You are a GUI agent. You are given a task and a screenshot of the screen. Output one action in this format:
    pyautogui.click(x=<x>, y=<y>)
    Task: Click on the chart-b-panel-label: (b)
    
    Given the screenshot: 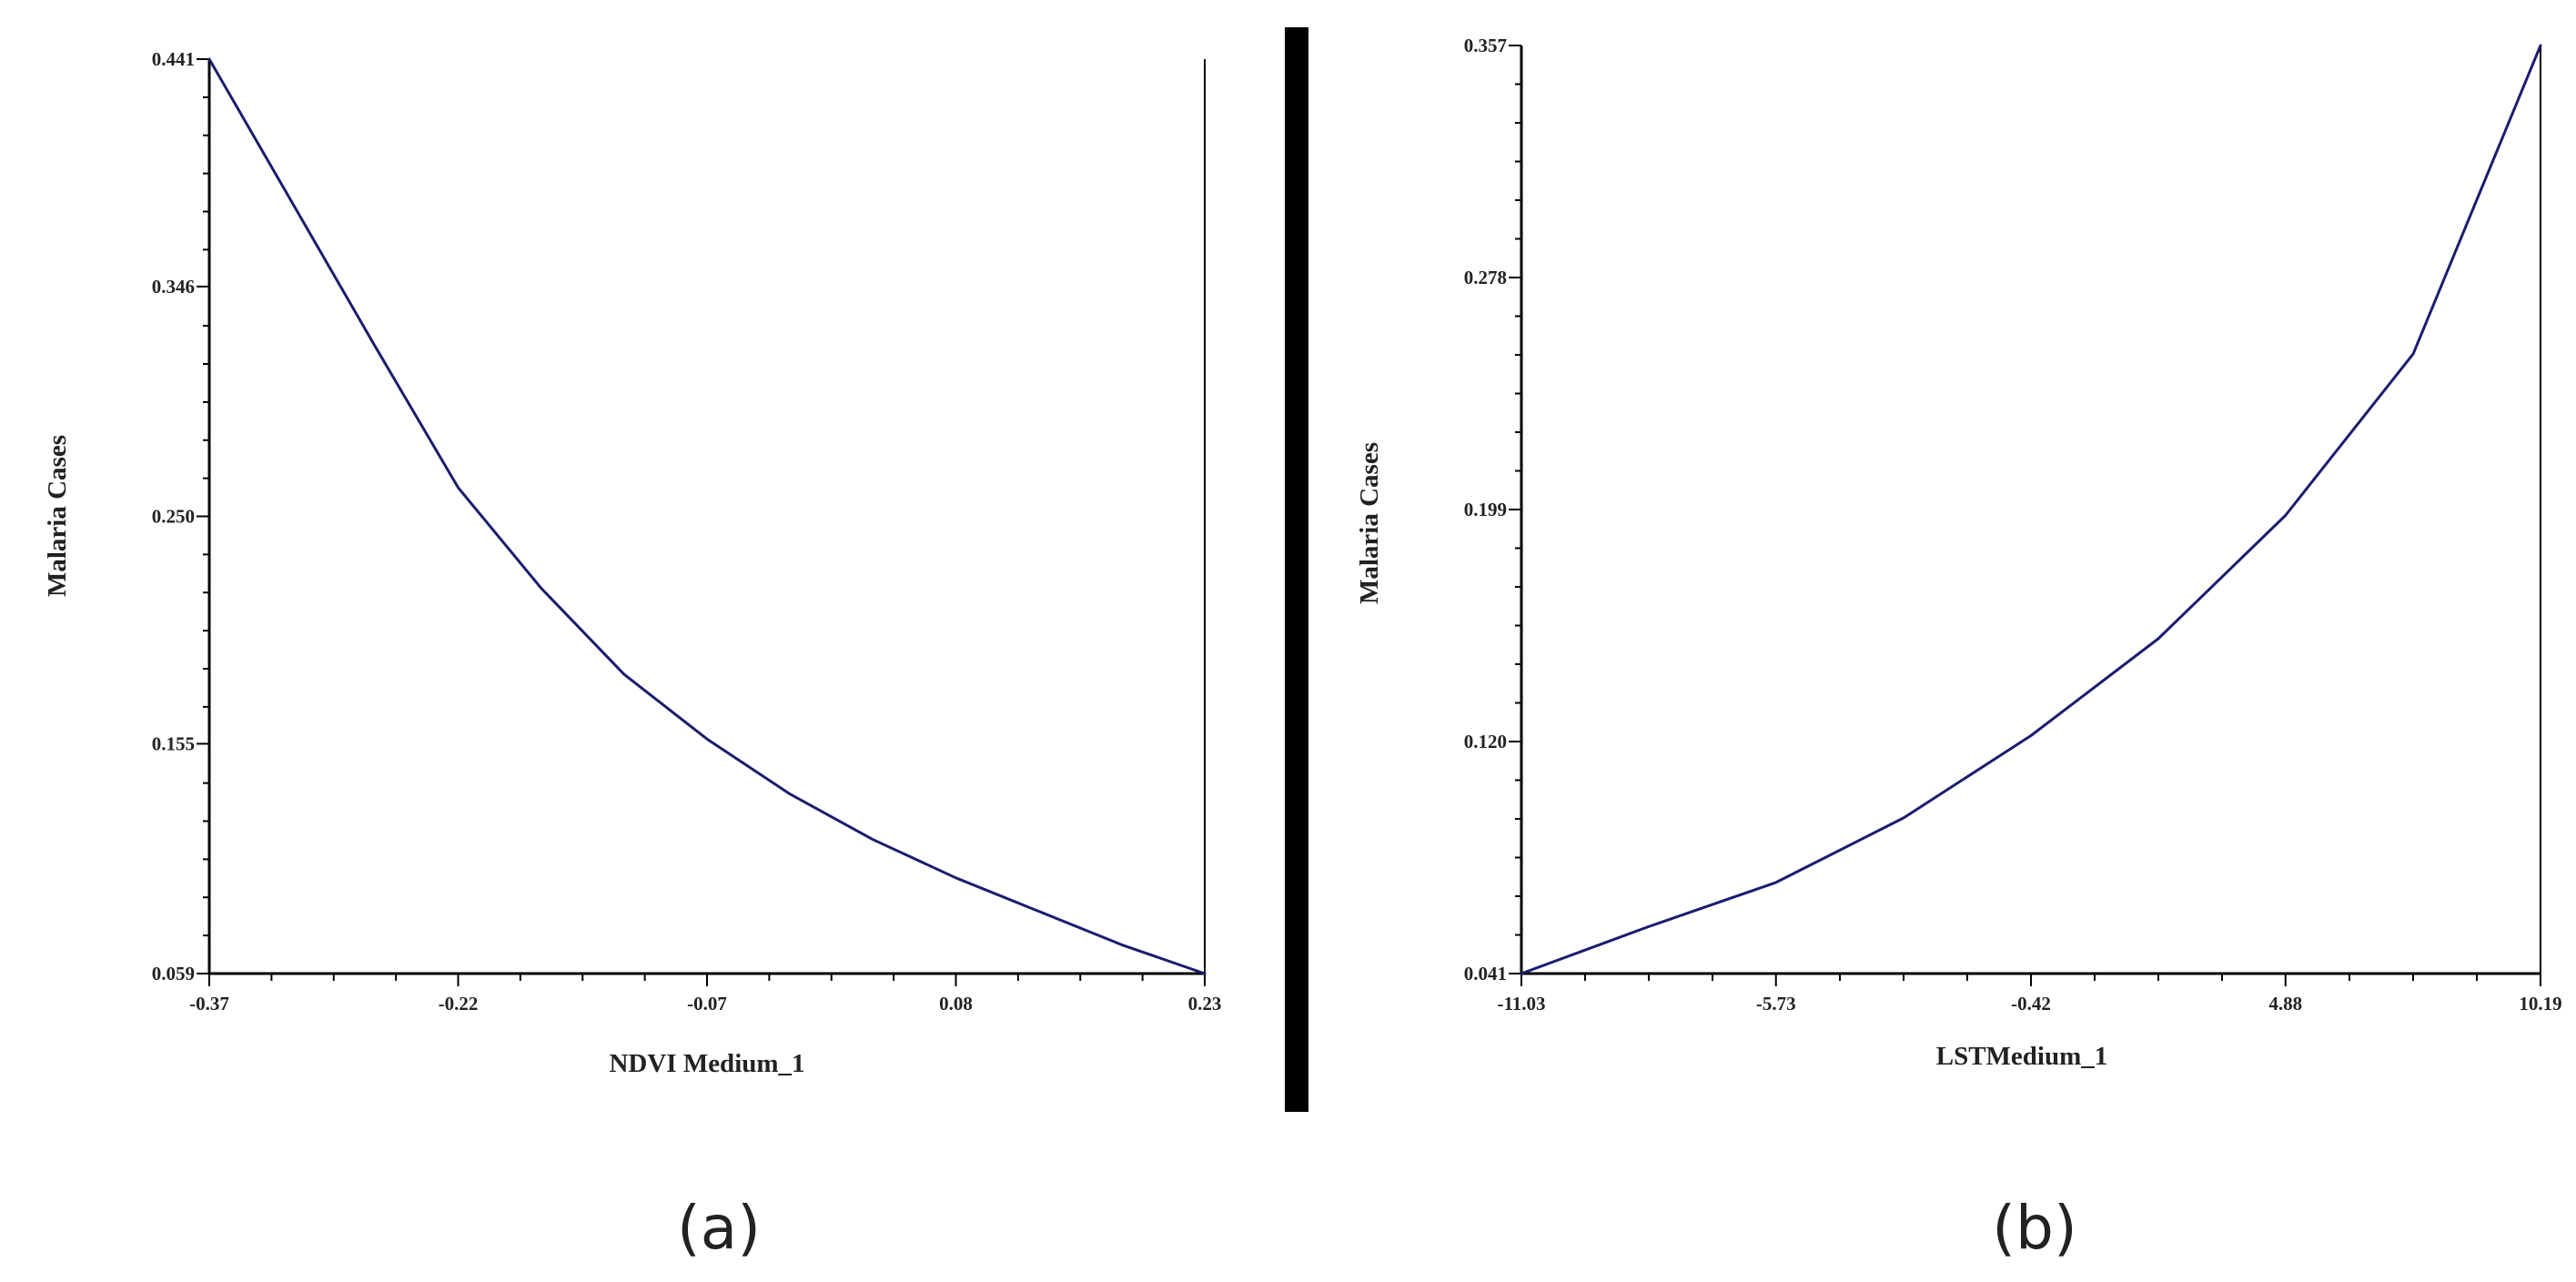 What is the action you would take?
    pyautogui.click(x=2034, y=1228)
    